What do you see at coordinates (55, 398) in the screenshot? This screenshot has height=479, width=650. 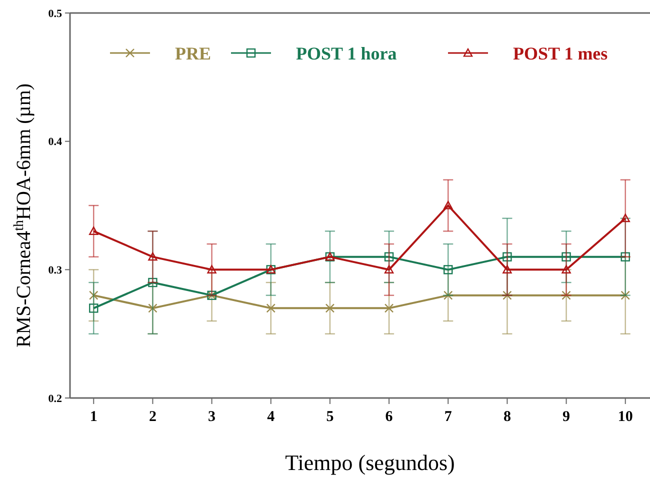 I see `y-tick-label: 0.2` at bounding box center [55, 398].